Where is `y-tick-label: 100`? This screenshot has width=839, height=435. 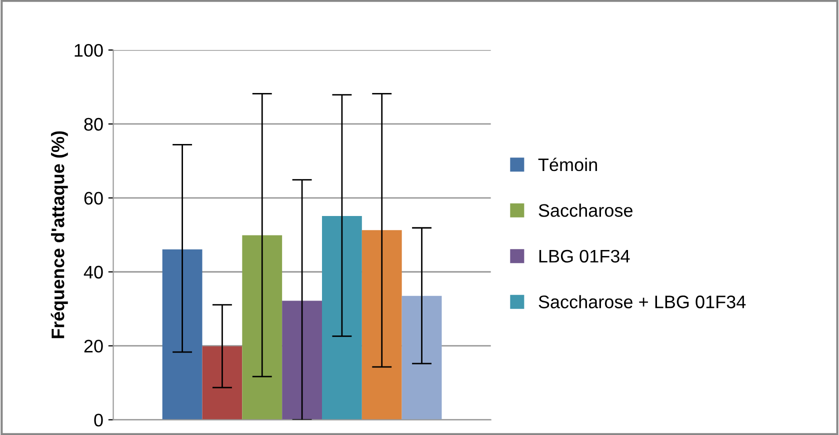 y-tick-label: 100 is located at coordinates (88, 50).